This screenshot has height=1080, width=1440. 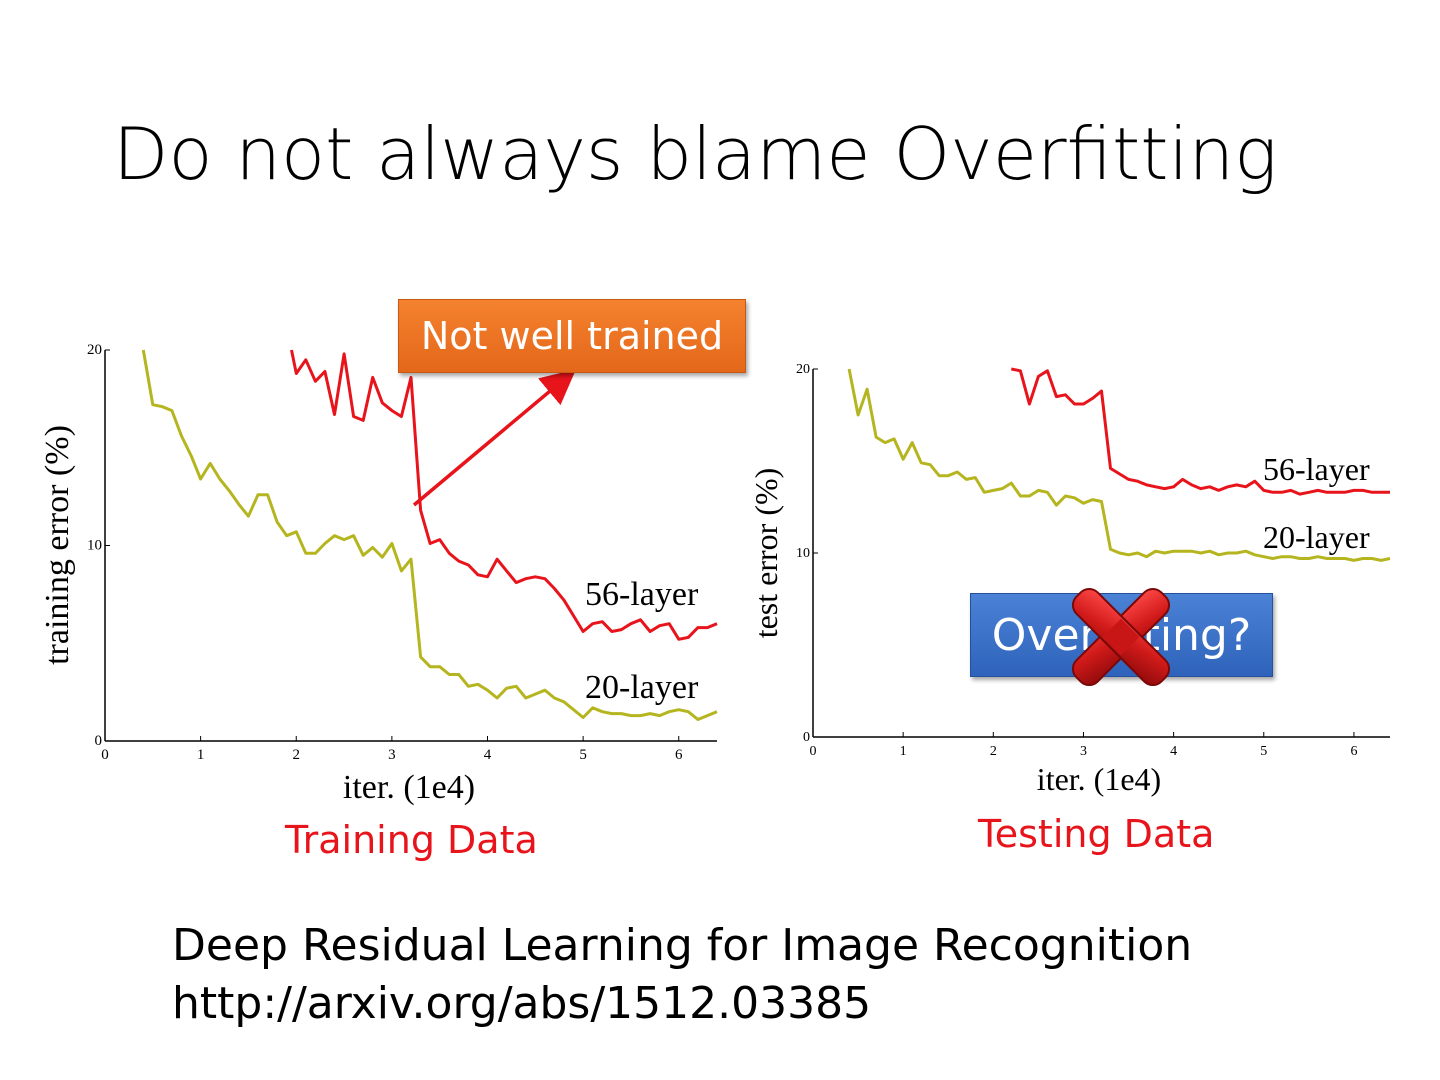 I want to click on training-y-ticks: 0 10 20, so click(x=98, y=545).